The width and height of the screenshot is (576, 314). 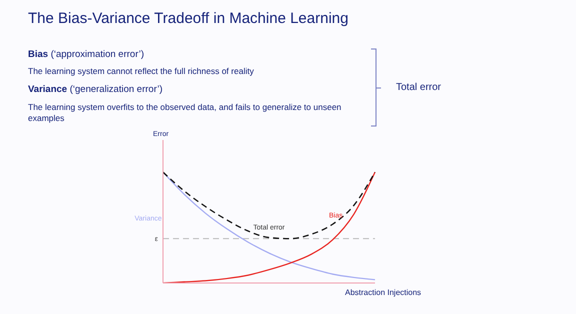 I want to click on text: Variance (‘generalization error’), so click(x=95, y=89).